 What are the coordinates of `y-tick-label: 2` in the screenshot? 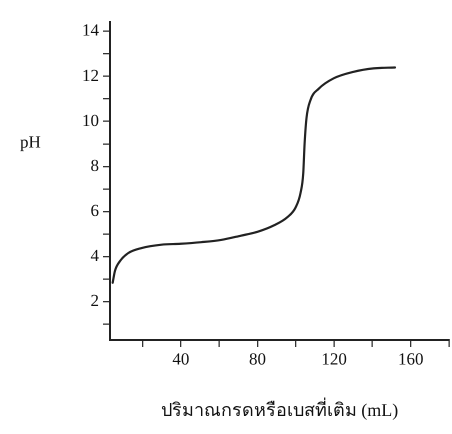 It's located at (94, 300).